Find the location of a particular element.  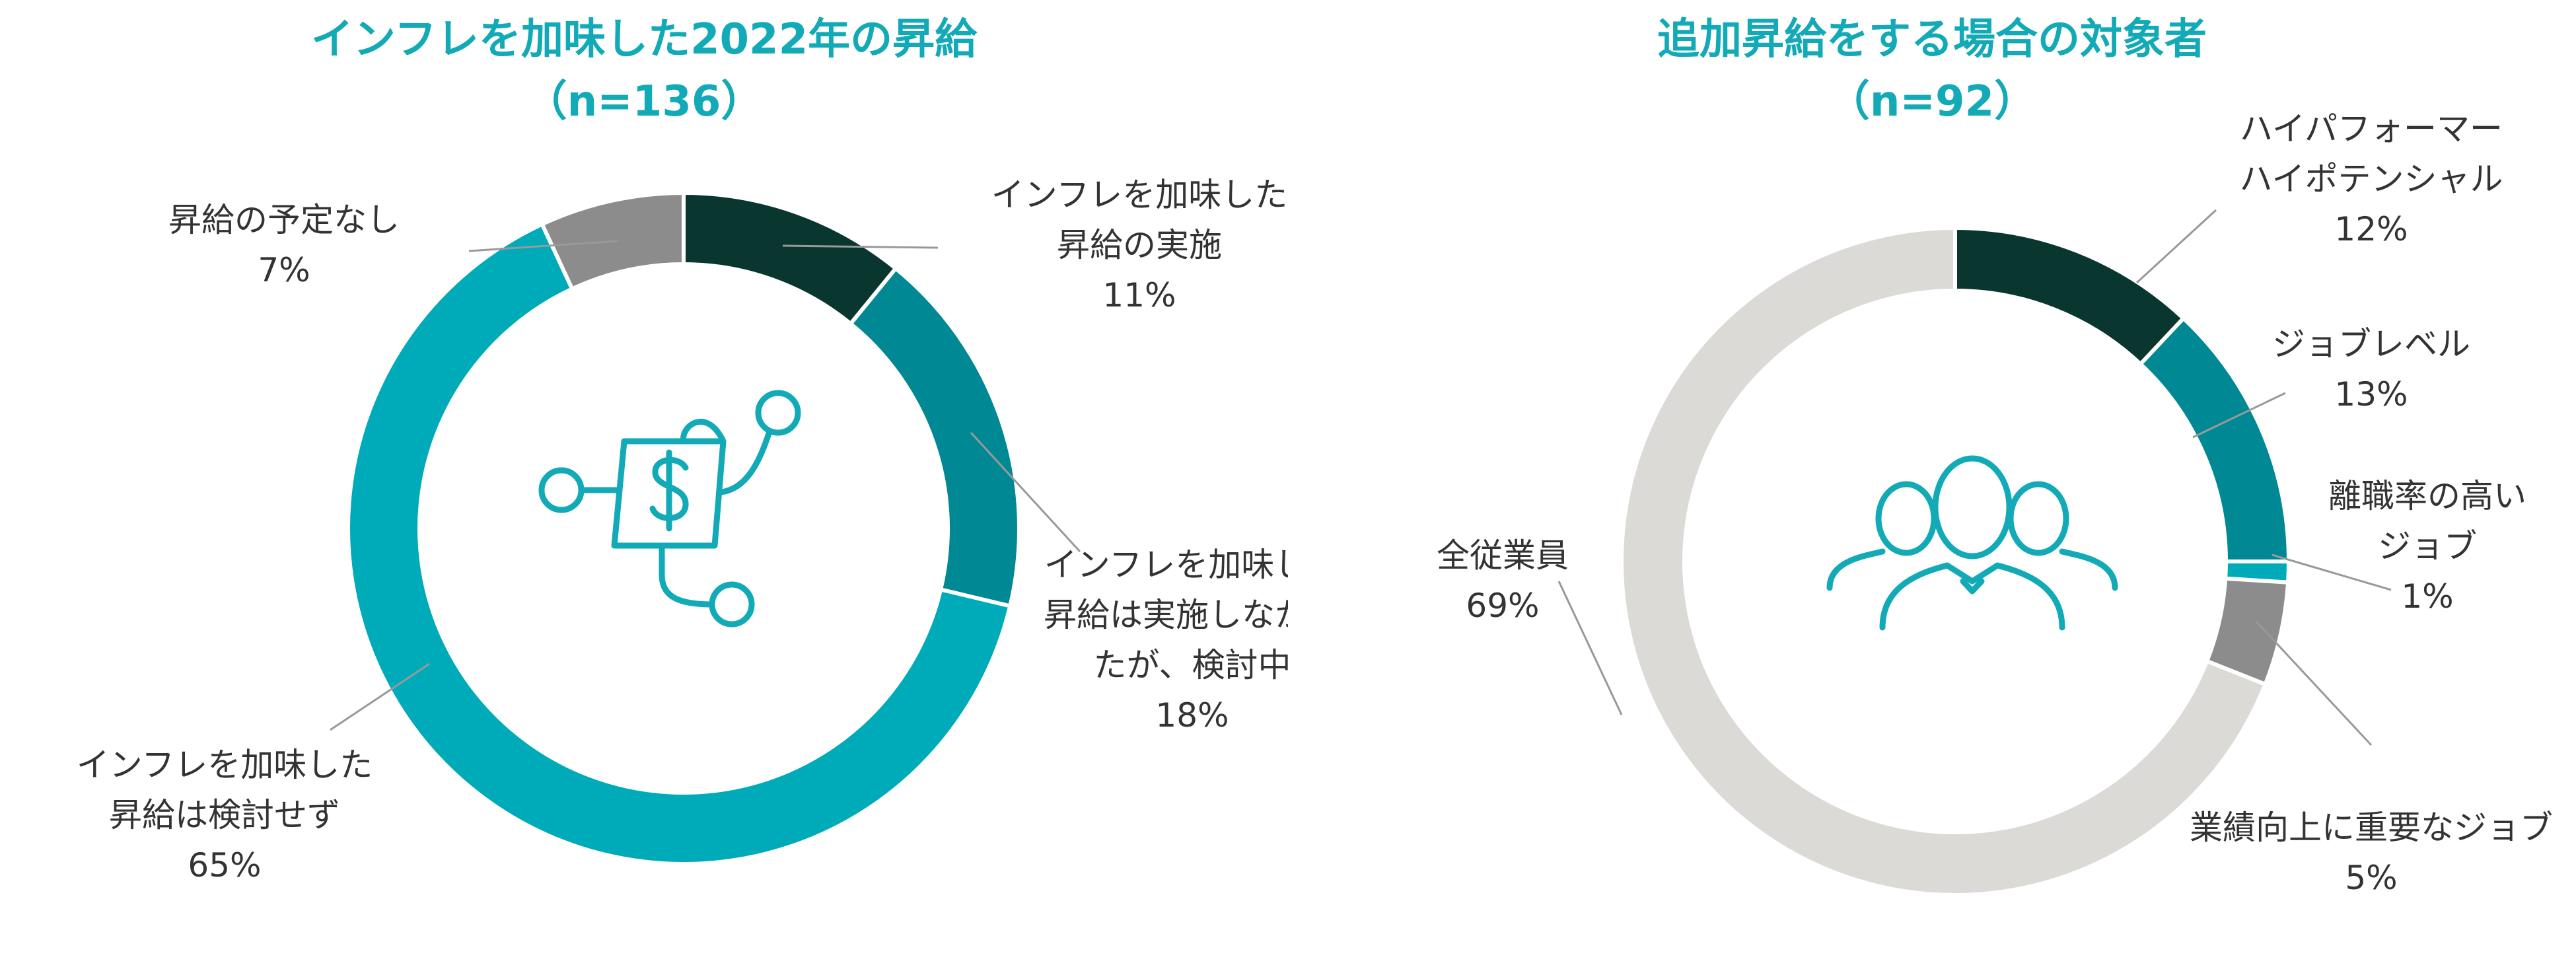

chart-subtitle: （n=92） is located at coordinates (1932, 101).